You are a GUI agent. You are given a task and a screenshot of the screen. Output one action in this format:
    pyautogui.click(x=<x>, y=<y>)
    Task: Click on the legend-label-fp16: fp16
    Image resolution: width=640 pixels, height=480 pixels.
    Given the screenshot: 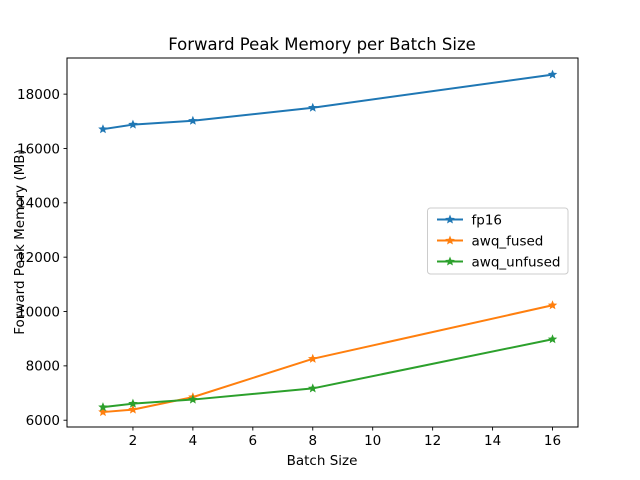 What is the action you would take?
    pyautogui.click(x=487, y=220)
    